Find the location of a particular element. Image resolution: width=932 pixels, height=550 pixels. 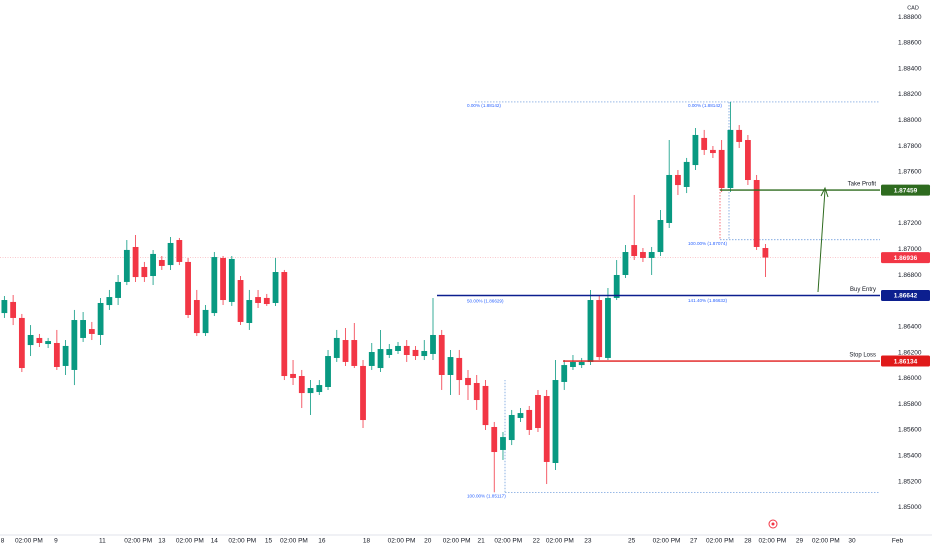

x-tick-label: 28 is located at coordinates (748, 541).